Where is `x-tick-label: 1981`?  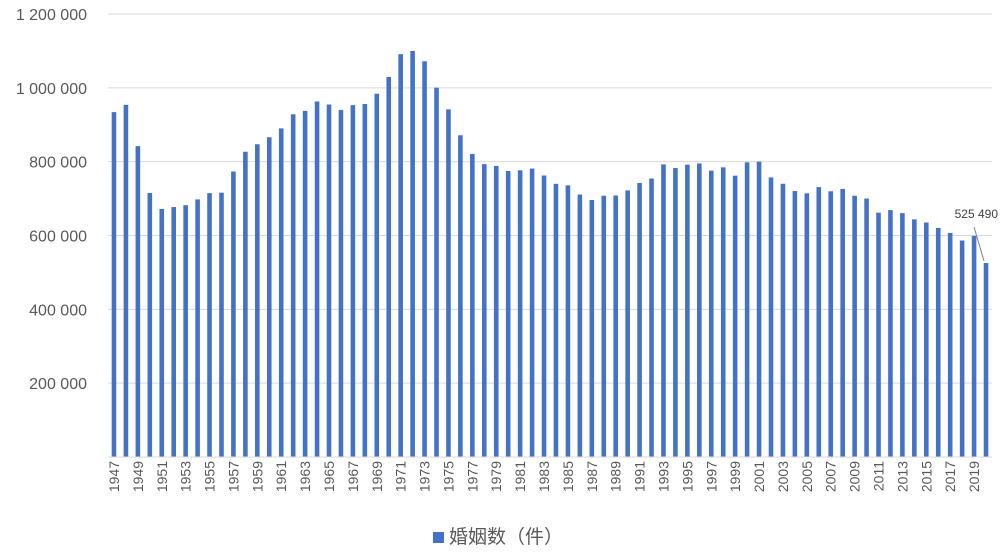 x-tick-label: 1981 is located at coordinates (520, 476).